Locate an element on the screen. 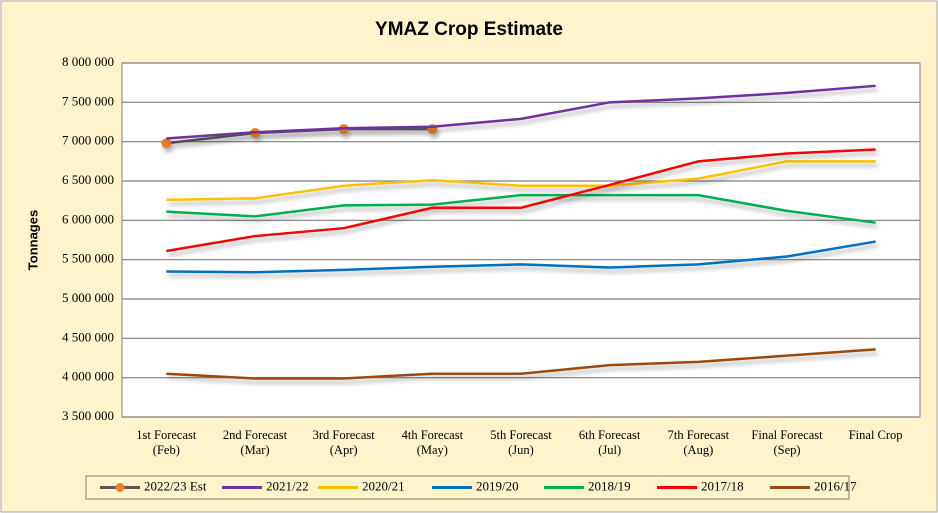  legend-label: 2018/19 is located at coordinates (609, 485).